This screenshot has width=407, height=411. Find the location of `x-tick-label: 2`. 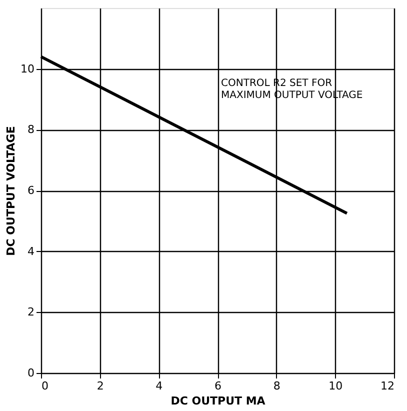

x-tick-label: 2 is located at coordinates (100, 386).